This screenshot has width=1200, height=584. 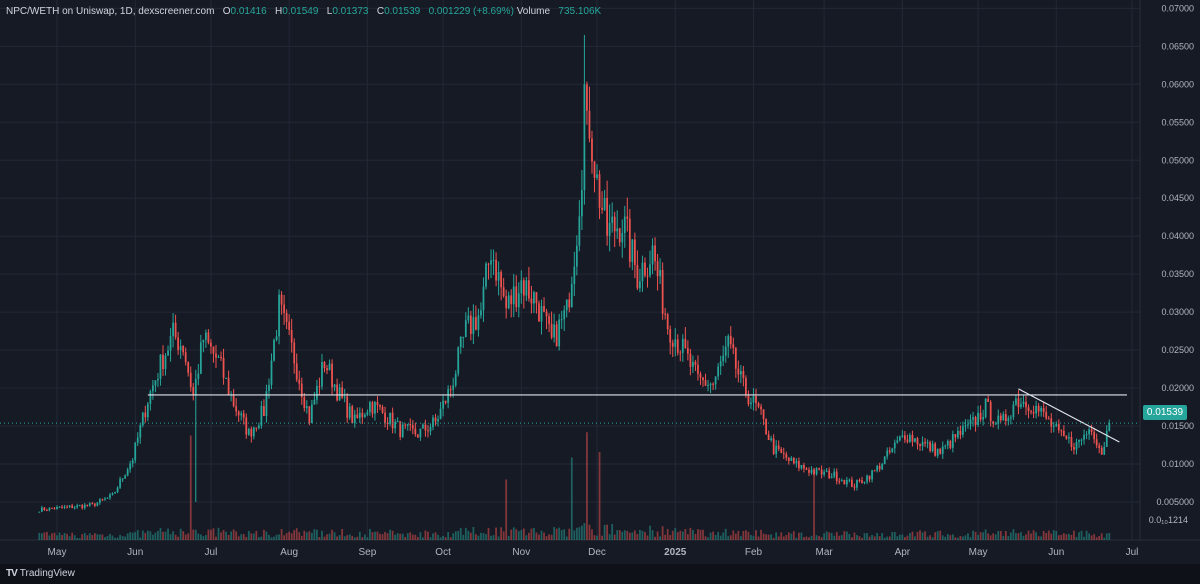 I want to click on tradingview-brand: TV TradingView, so click(x=40, y=573).